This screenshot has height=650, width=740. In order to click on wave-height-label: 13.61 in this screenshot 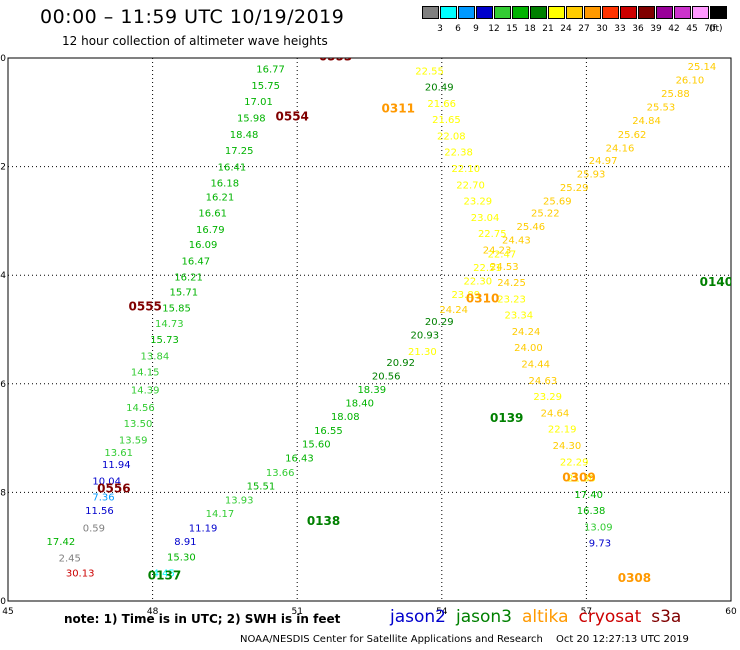, I will do `click(118, 453)`.